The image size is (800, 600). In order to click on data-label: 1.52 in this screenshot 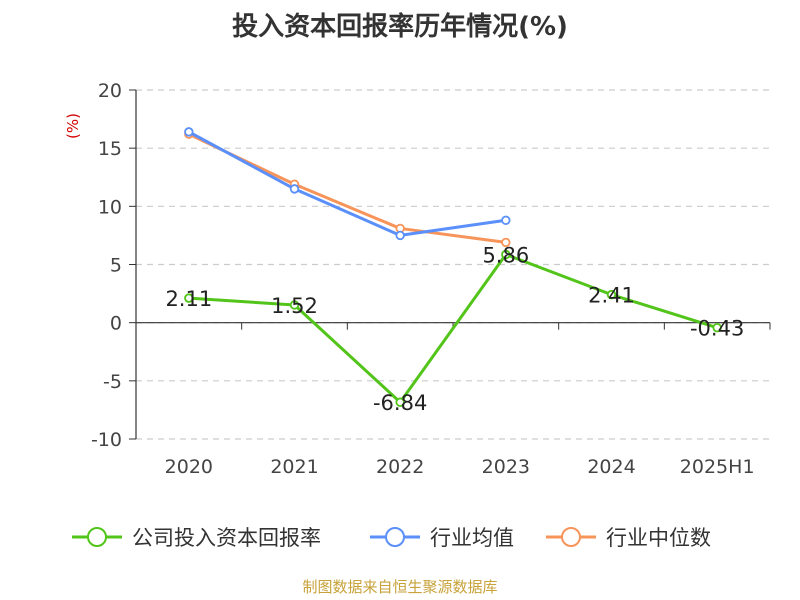, I will do `click(294, 306)`.